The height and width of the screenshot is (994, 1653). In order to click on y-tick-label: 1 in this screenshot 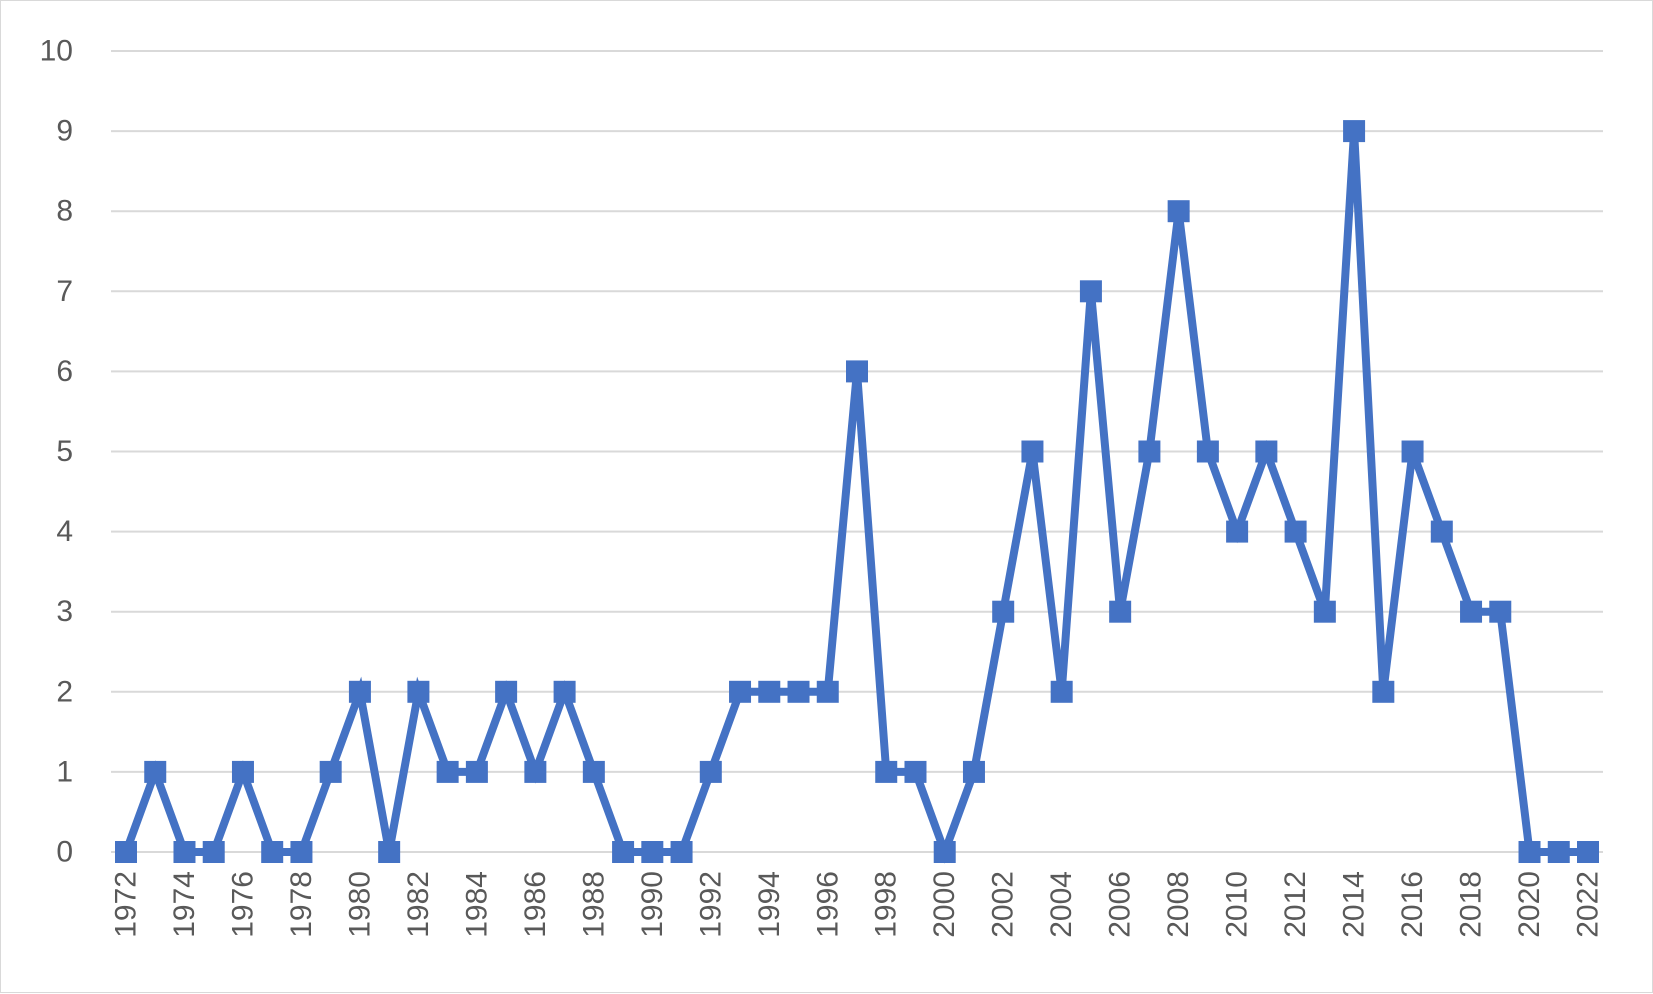, I will do `click(64, 771)`.